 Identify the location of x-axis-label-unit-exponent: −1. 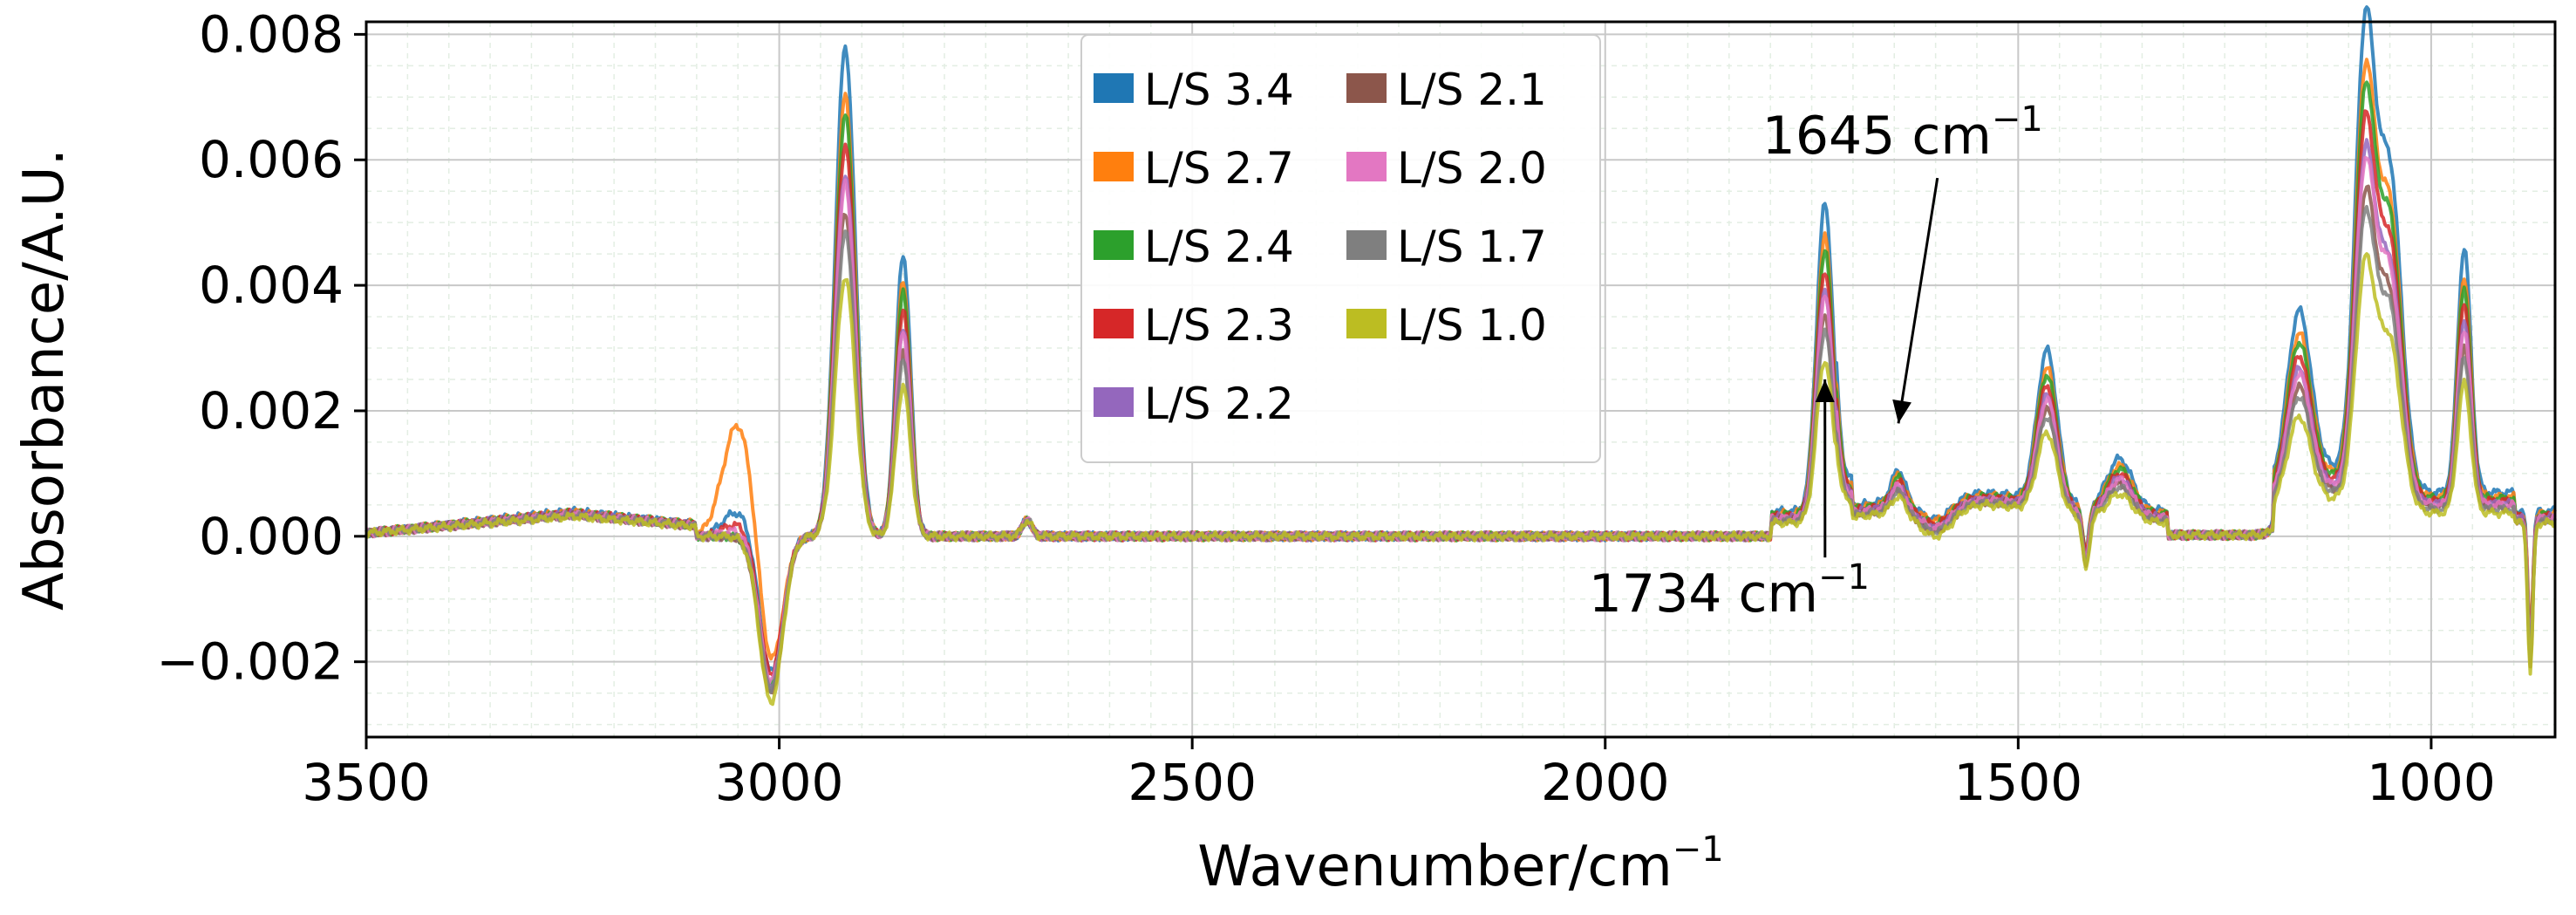
(1699, 850).